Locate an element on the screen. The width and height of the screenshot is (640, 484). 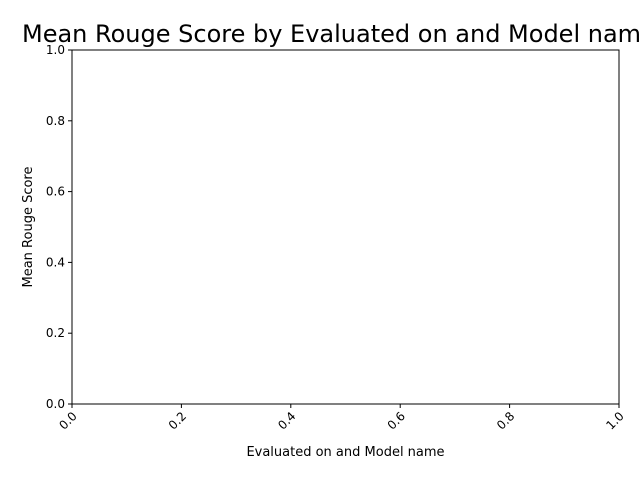
y-tick-label: 0.0 is located at coordinates (55, 404).